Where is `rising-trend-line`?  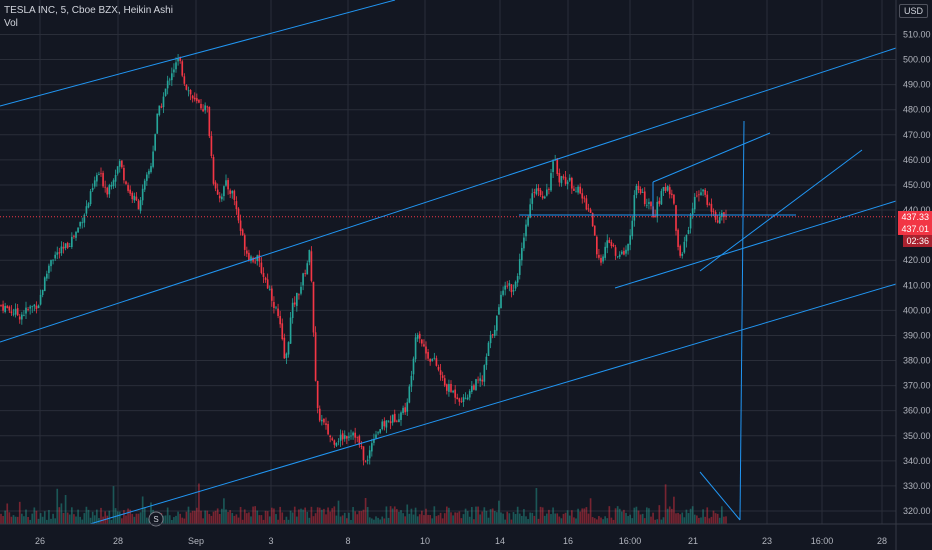
rising-trend-line is located at coordinates (781, 210).